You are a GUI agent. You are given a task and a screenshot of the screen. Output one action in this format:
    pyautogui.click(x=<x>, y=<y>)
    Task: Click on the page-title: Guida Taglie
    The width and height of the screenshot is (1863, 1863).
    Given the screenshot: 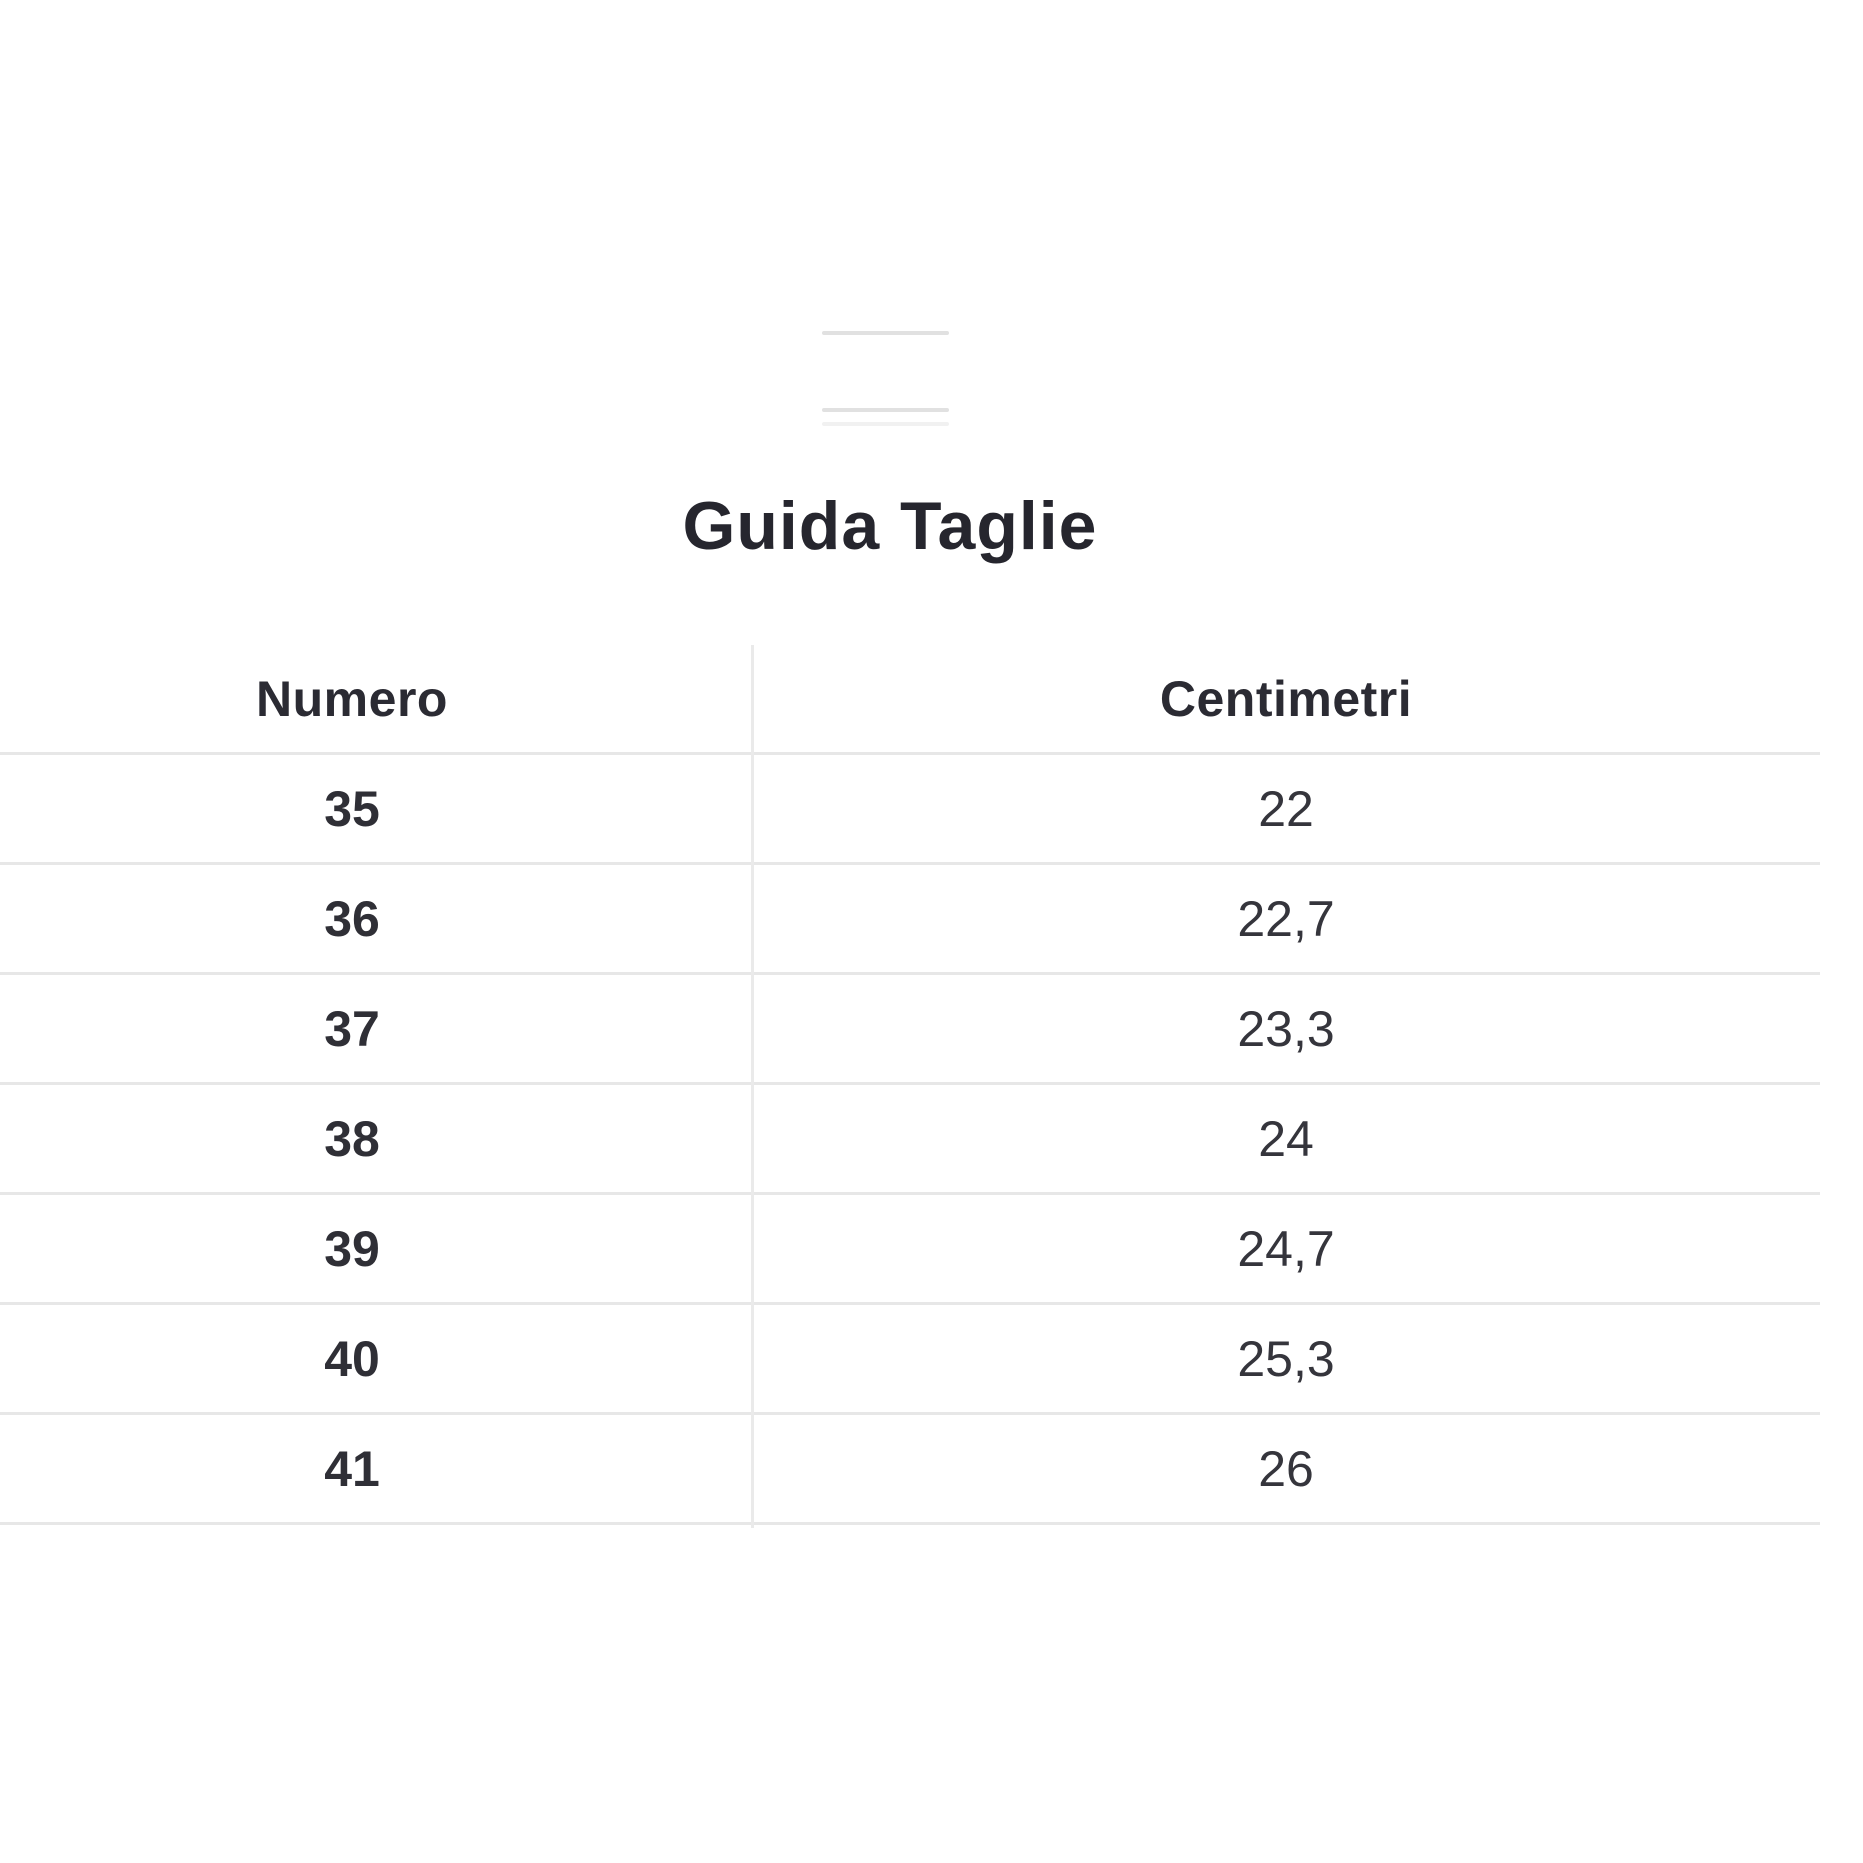 What is the action you would take?
    pyautogui.click(x=890, y=526)
    